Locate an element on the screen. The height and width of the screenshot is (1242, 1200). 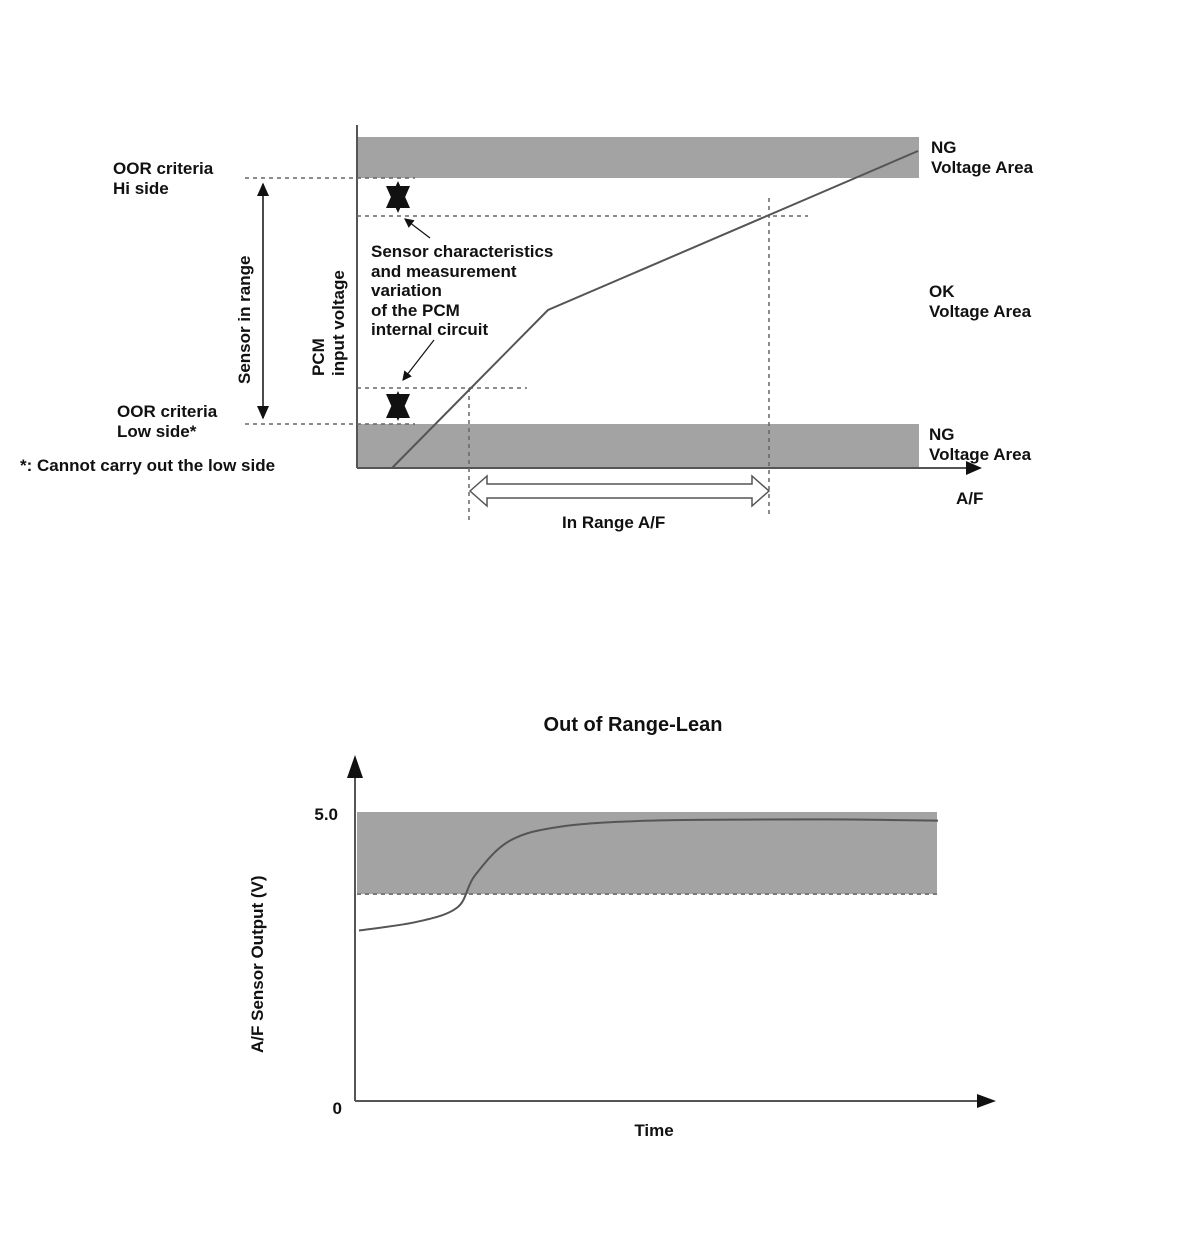
annotation-line-1: Sensor characteristics is located at coordinates (462, 251).